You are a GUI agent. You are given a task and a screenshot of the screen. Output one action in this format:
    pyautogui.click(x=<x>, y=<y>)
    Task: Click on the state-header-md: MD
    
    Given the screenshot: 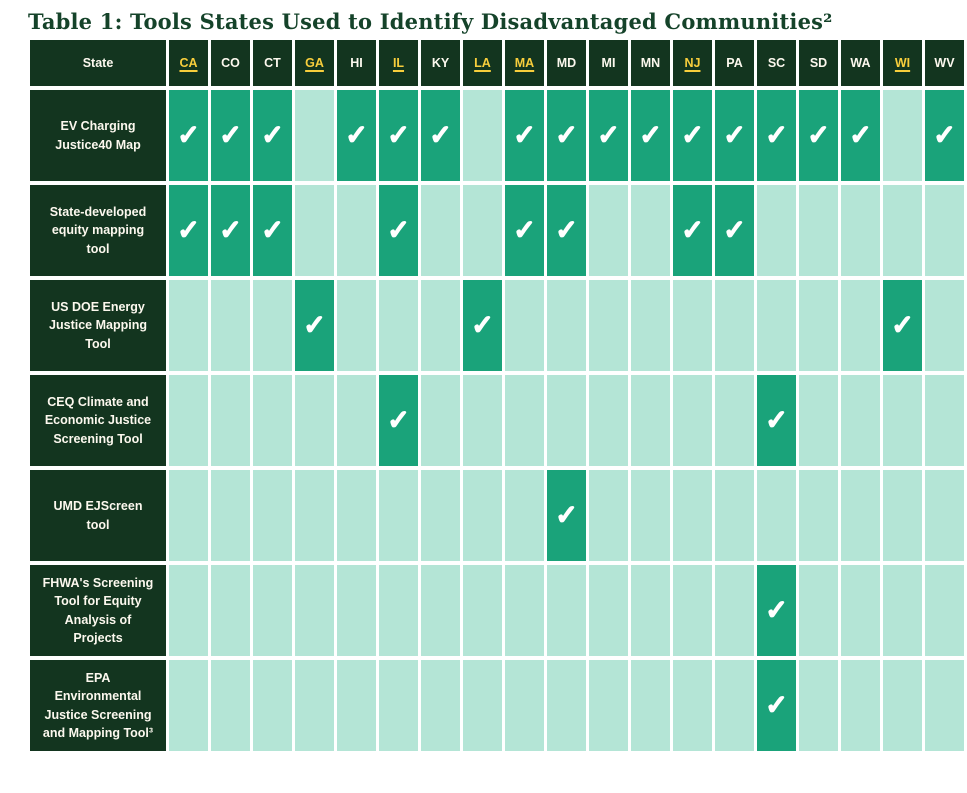 What is the action you would take?
    pyautogui.click(x=566, y=63)
    